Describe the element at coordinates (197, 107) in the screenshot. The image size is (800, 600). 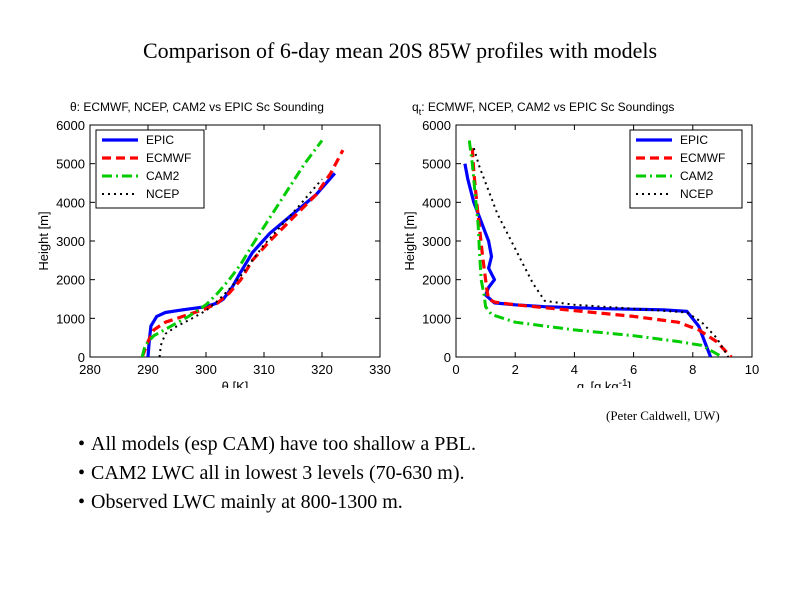
I see `plot-title: θ: ECMWF, NCEP, CAM2 vs EPIC Sc Sounding` at that location.